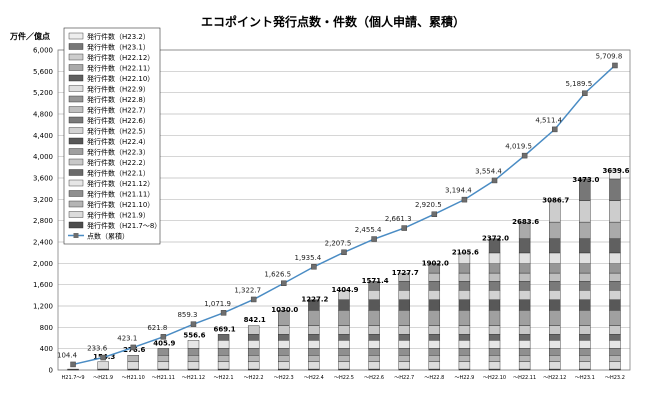 The image size is (647, 411). I want to click on x-tick-label: H21.7～9, so click(73, 378).